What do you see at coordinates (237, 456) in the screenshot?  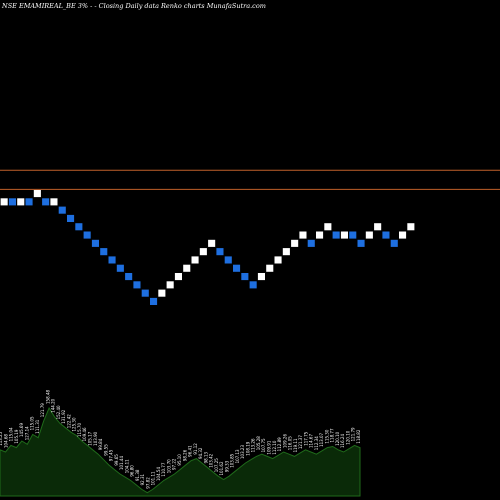 I see `volume-label: 107.13` at bounding box center [237, 456].